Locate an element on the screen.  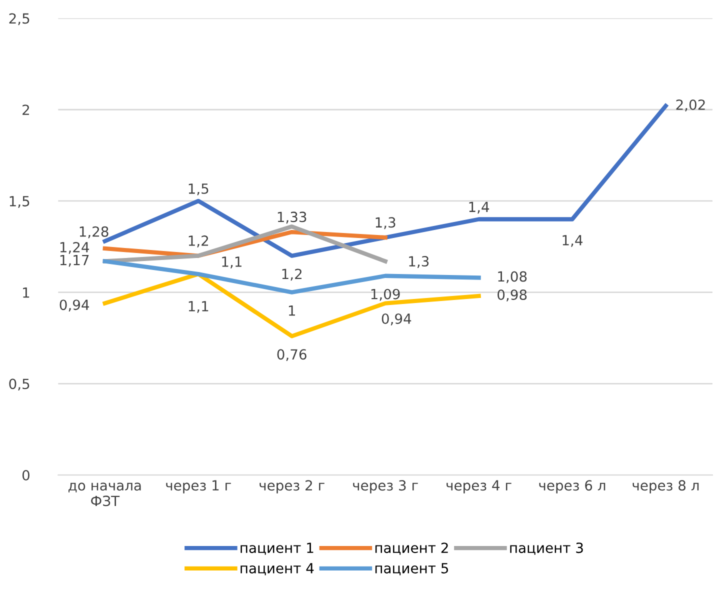
data-label: 1,17 is located at coordinates (74, 260).